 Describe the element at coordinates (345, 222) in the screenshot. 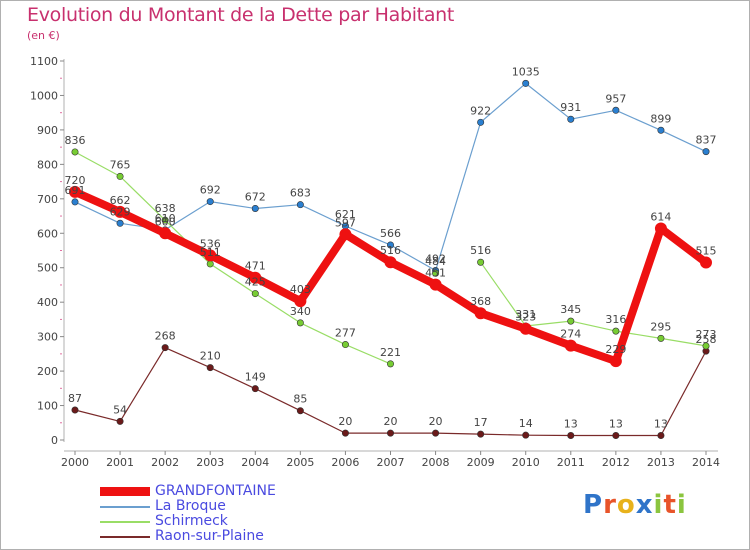

I see `data-label-grandfontaine: 597` at that location.